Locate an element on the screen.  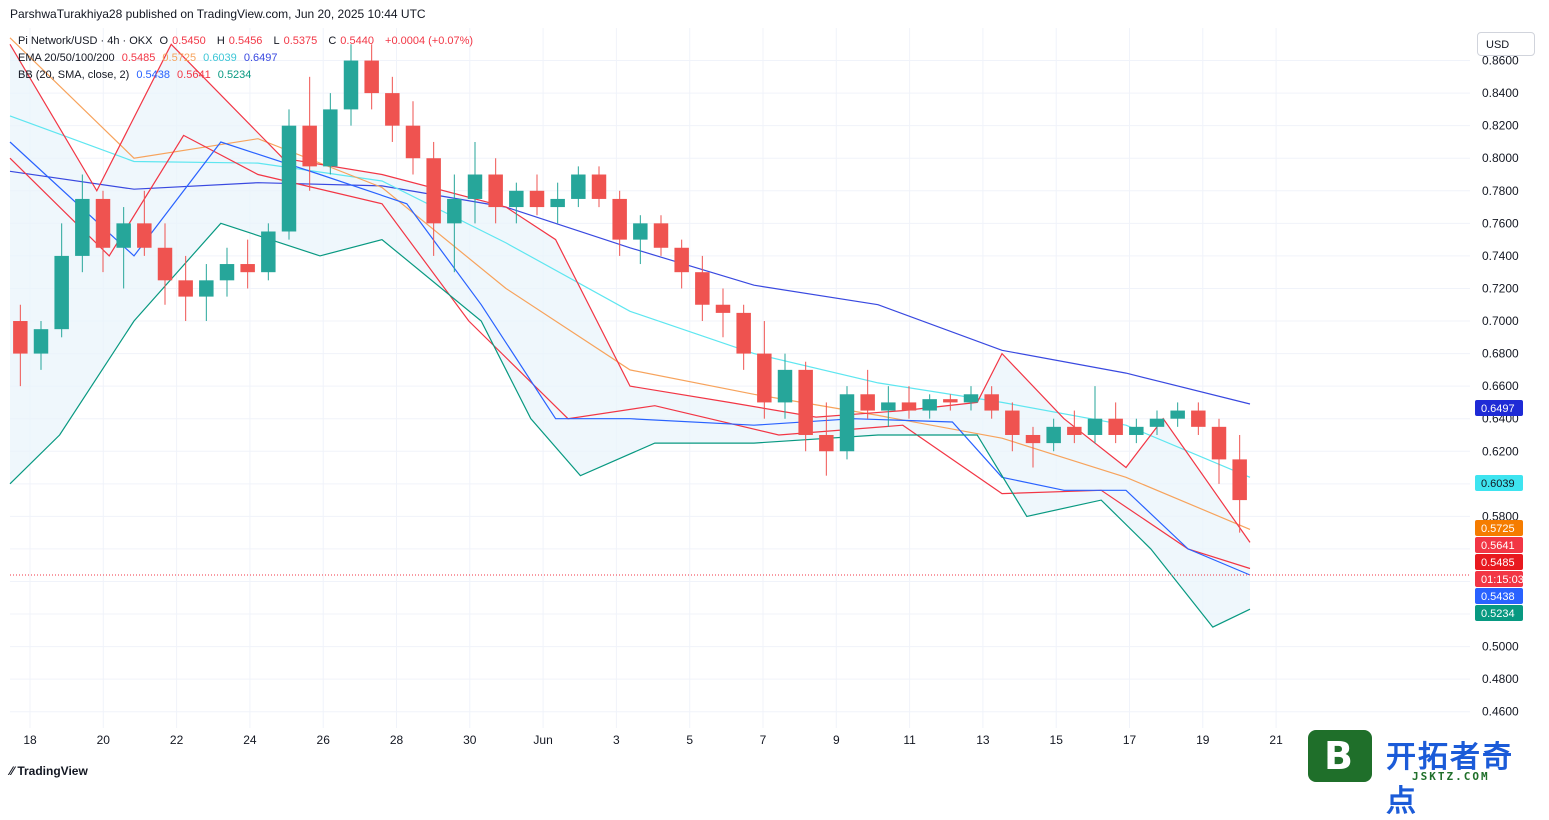
y-tick-label: 0.5000 is located at coordinates (1500, 647).